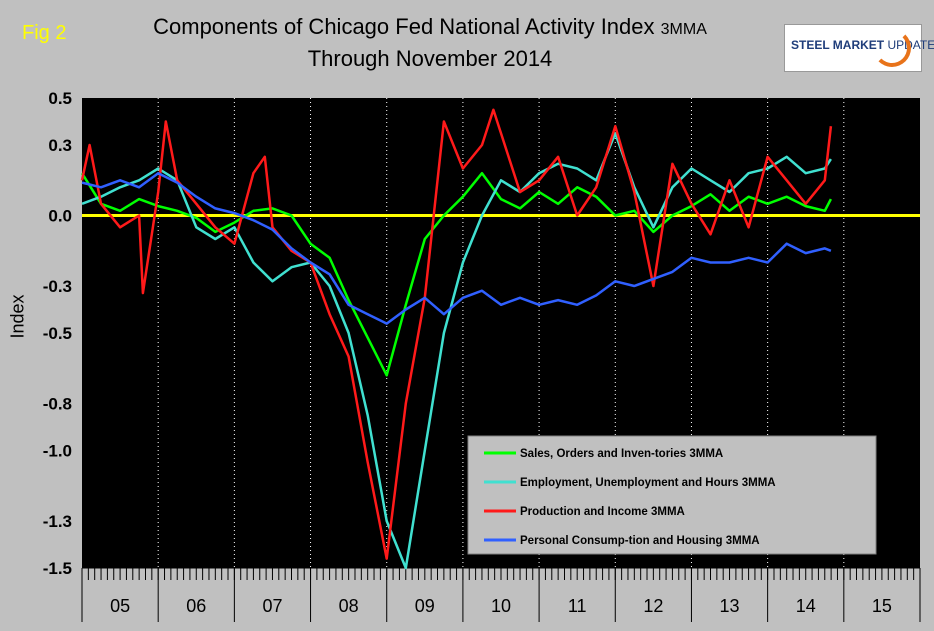 This screenshot has width=934, height=631. What do you see at coordinates (648, 483) in the screenshot?
I see `legend-label-employment: Employment, Unemployment and Hours 3MMA` at bounding box center [648, 483].